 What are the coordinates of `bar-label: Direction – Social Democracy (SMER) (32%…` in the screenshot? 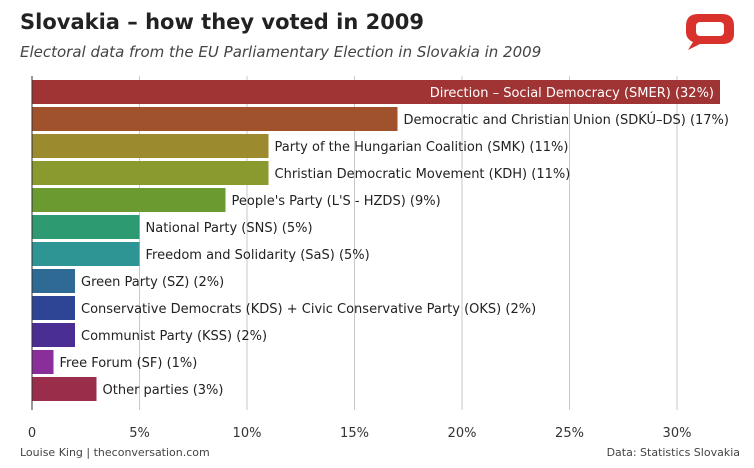 It's located at (572, 93).